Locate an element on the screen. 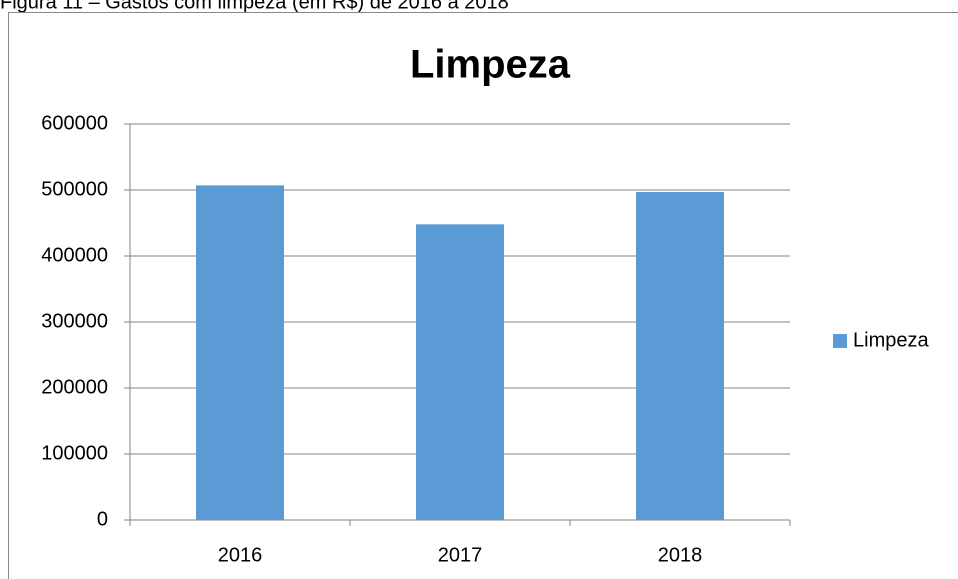 The image size is (958, 579). x-tick-label: 2017 is located at coordinates (460, 555).